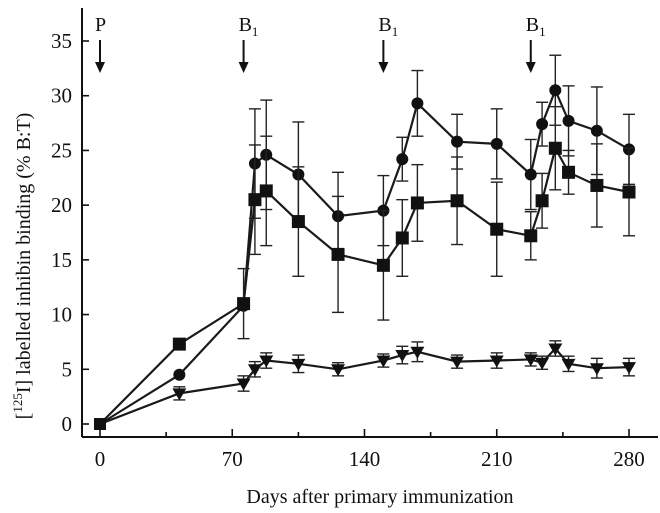 The width and height of the screenshot is (660, 513). What do you see at coordinates (61, 315) in the screenshot?
I see `y-tick-label: 10` at bounding box center [61, 315].